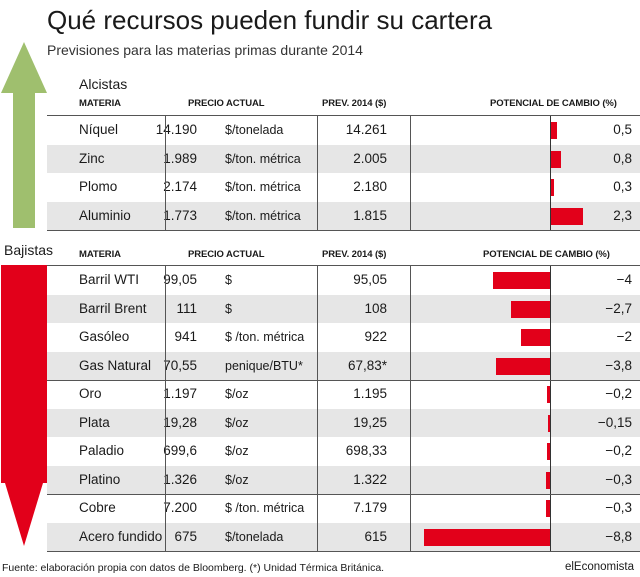  Describe the element at coordinates (180, 450) in the screenshot. I see `row-price: 699,6` at that location.